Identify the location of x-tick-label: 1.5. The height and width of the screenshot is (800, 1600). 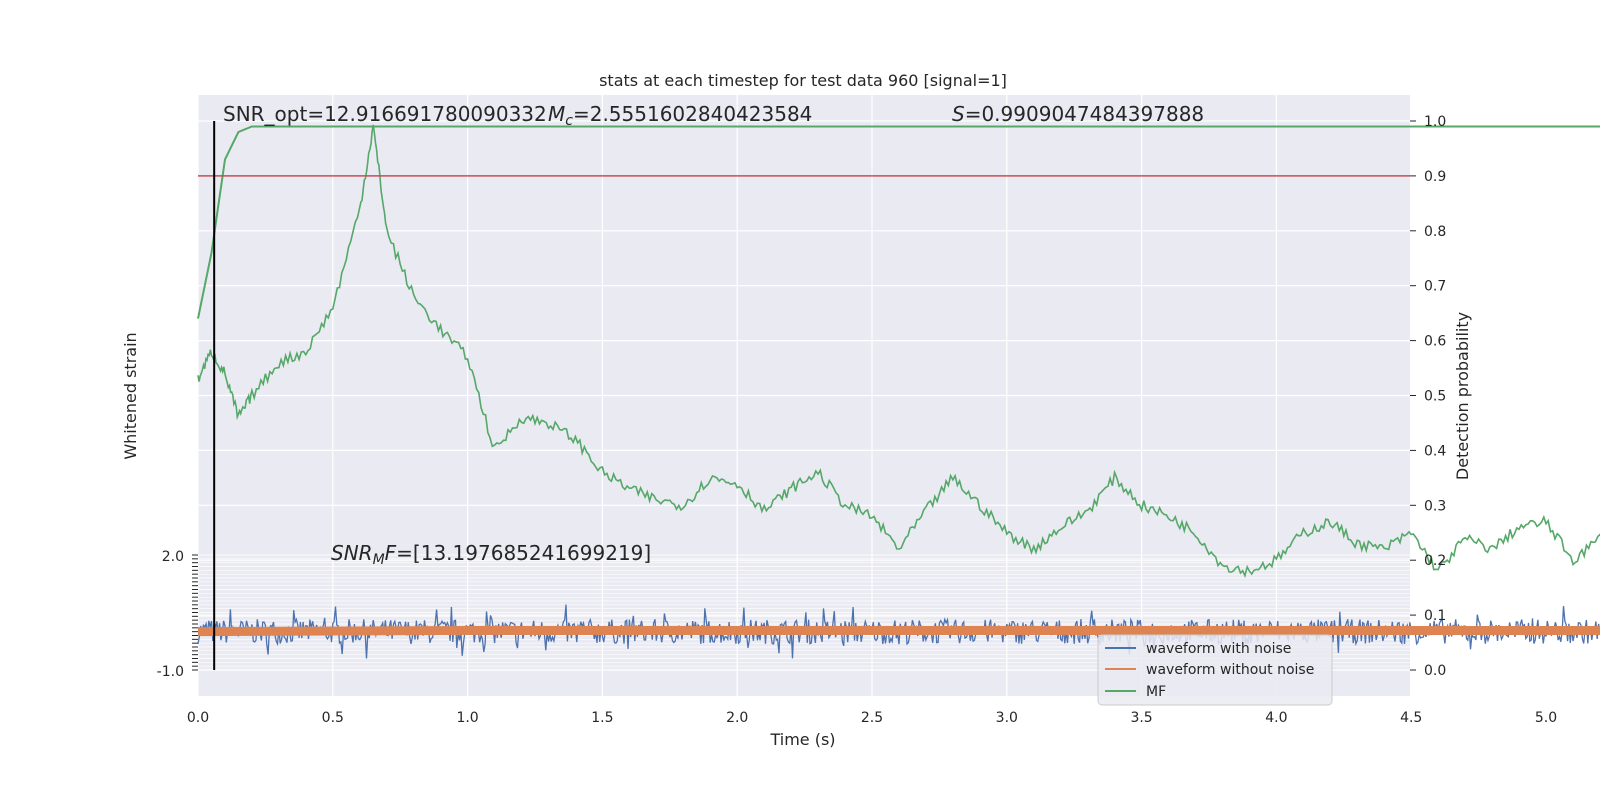
(602, 718).